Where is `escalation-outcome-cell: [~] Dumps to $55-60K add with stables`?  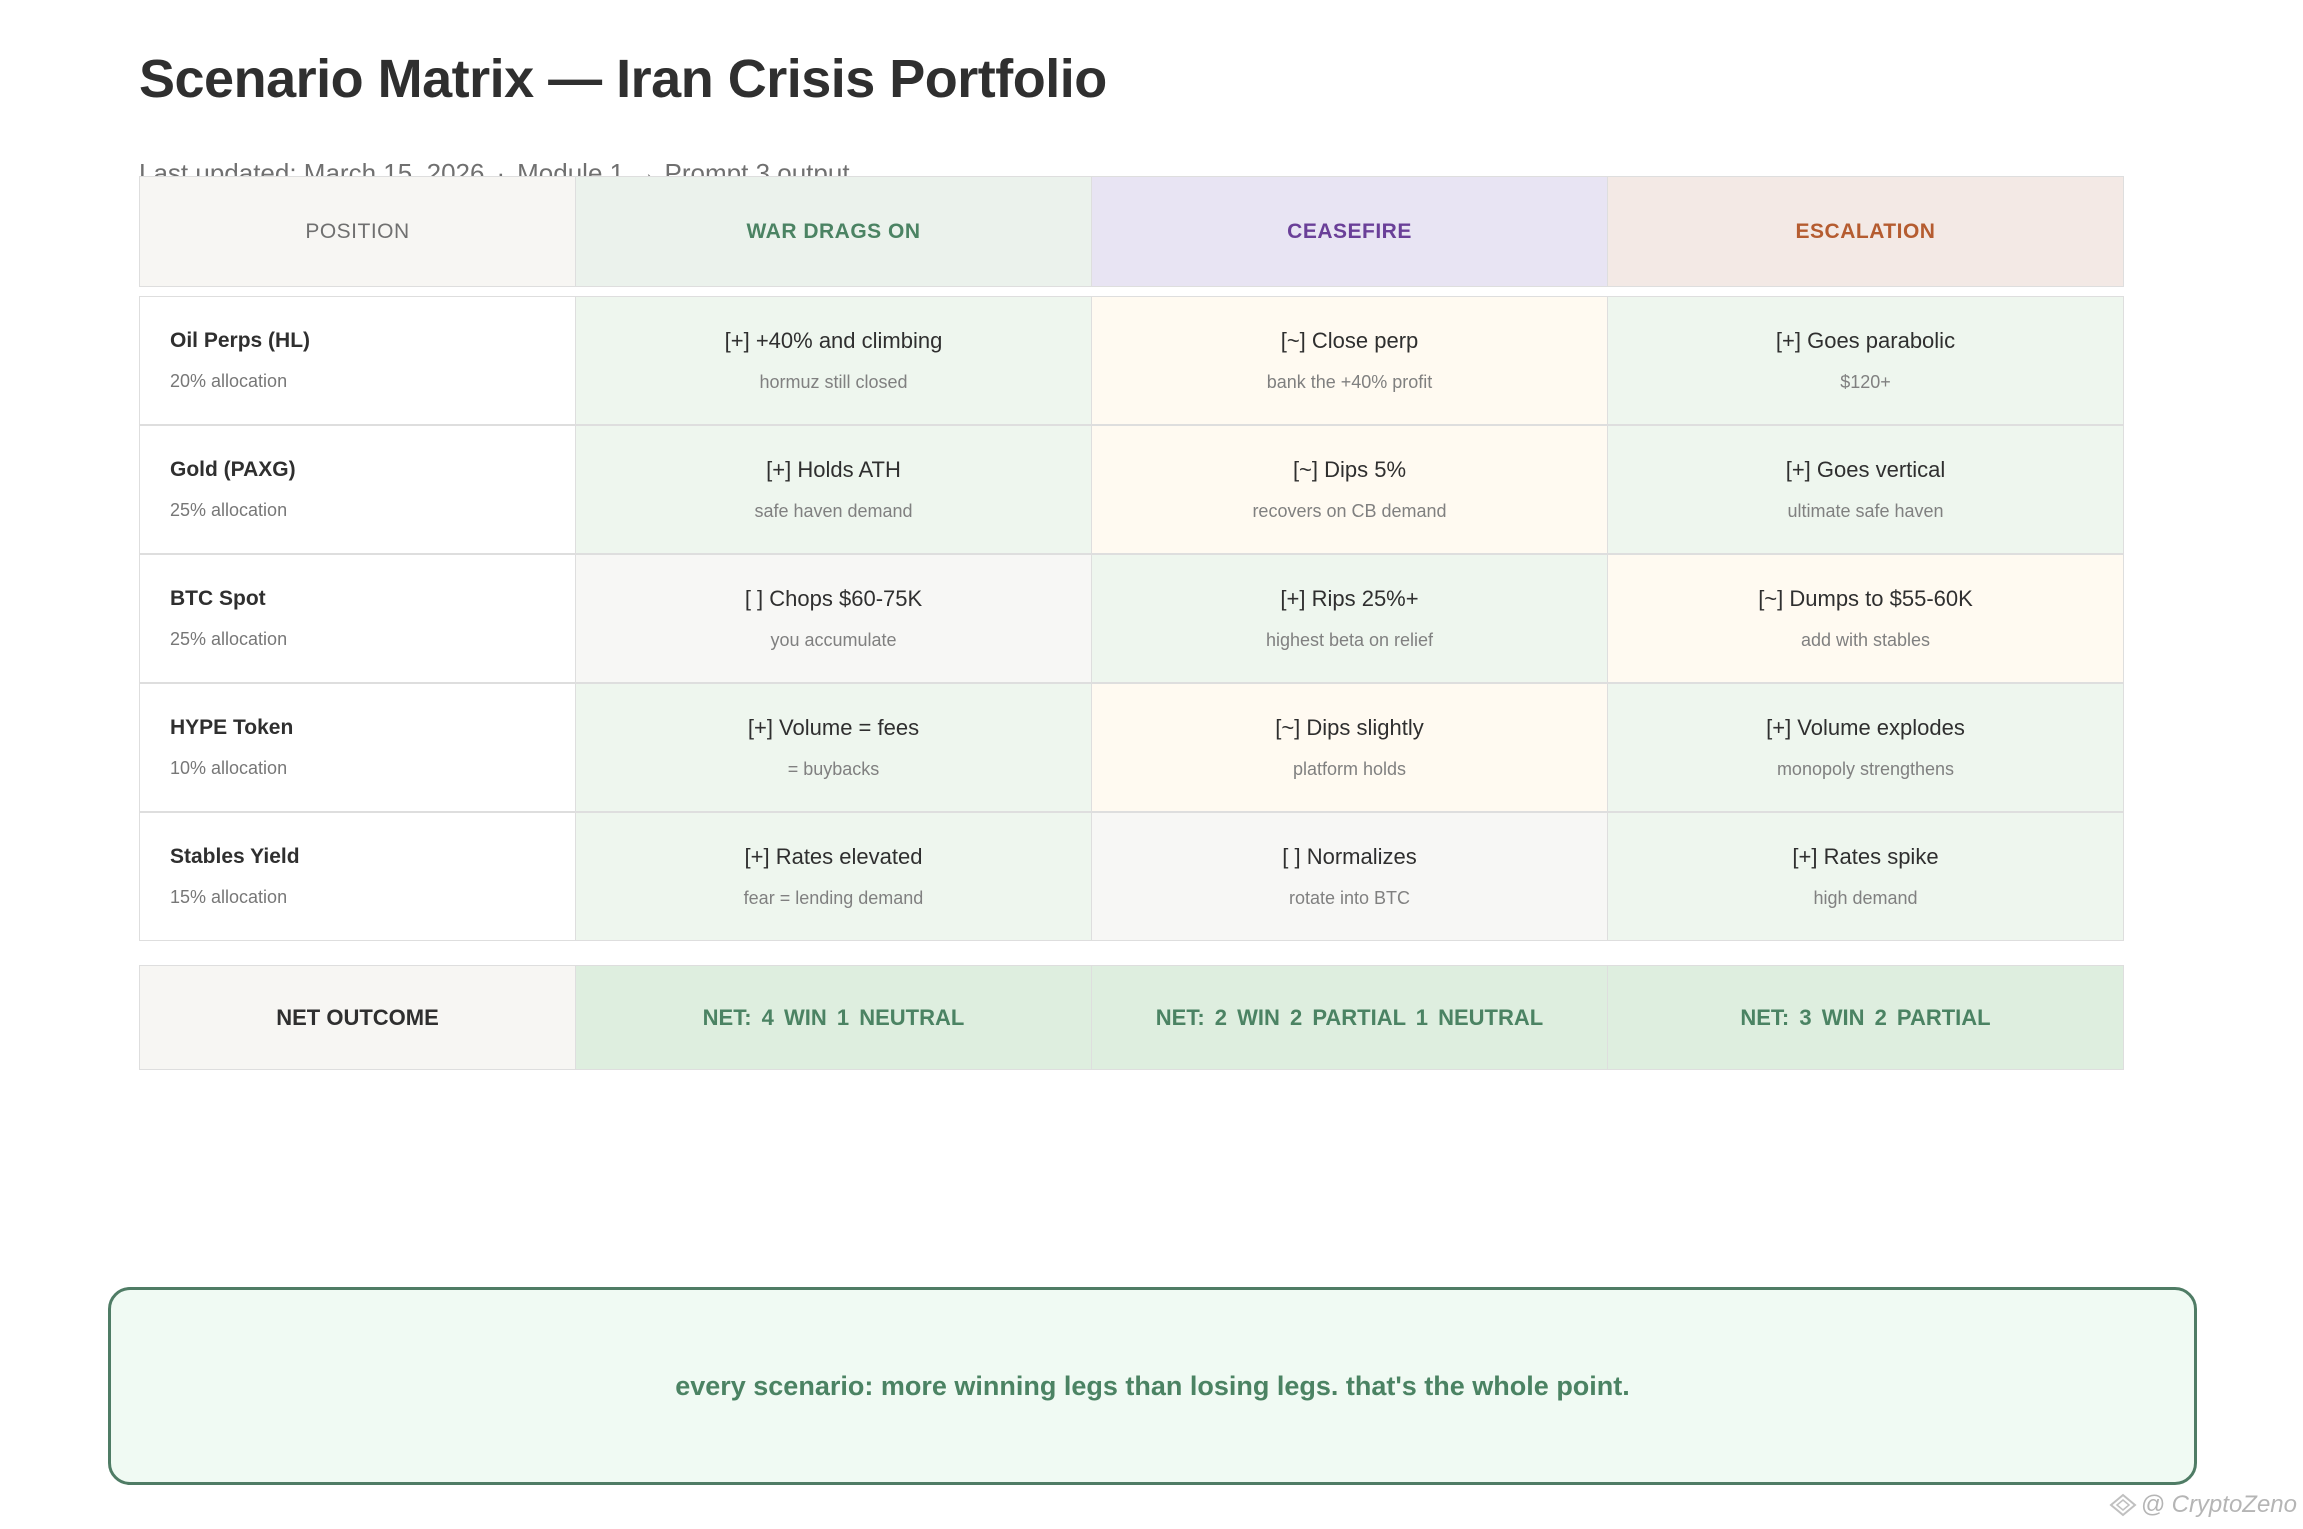 escalation-outcome-cell: [~] Dumps to $55-60K add with stables is located at coordinates (1865, 618).